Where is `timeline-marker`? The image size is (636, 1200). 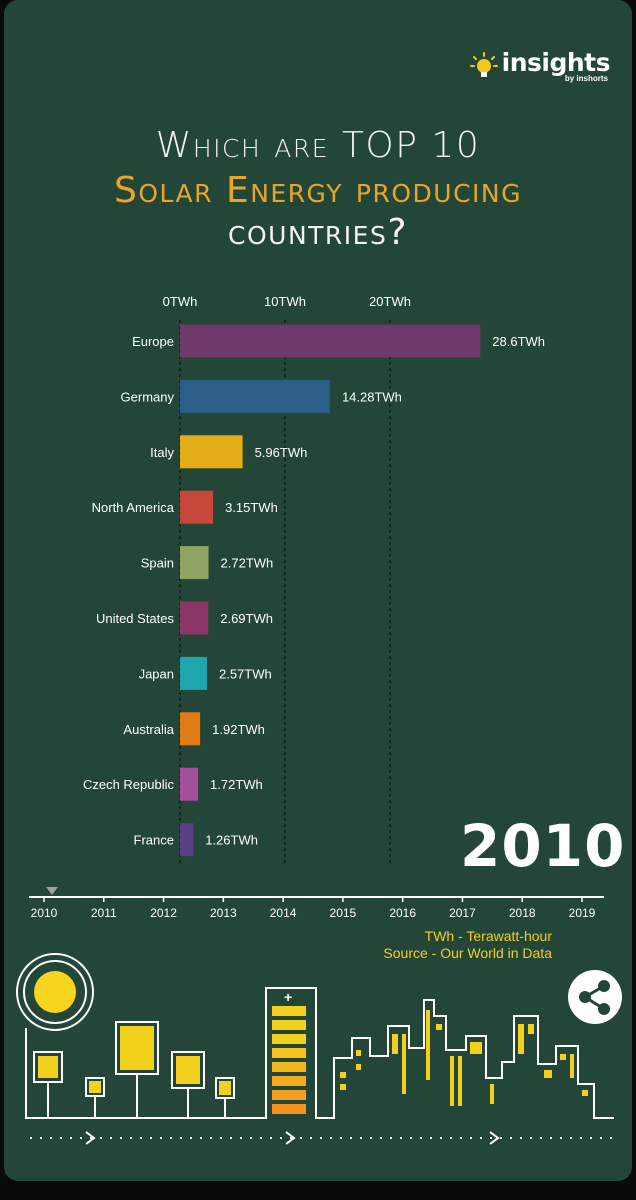
timeline-marker is located at coordinates (52, 891).